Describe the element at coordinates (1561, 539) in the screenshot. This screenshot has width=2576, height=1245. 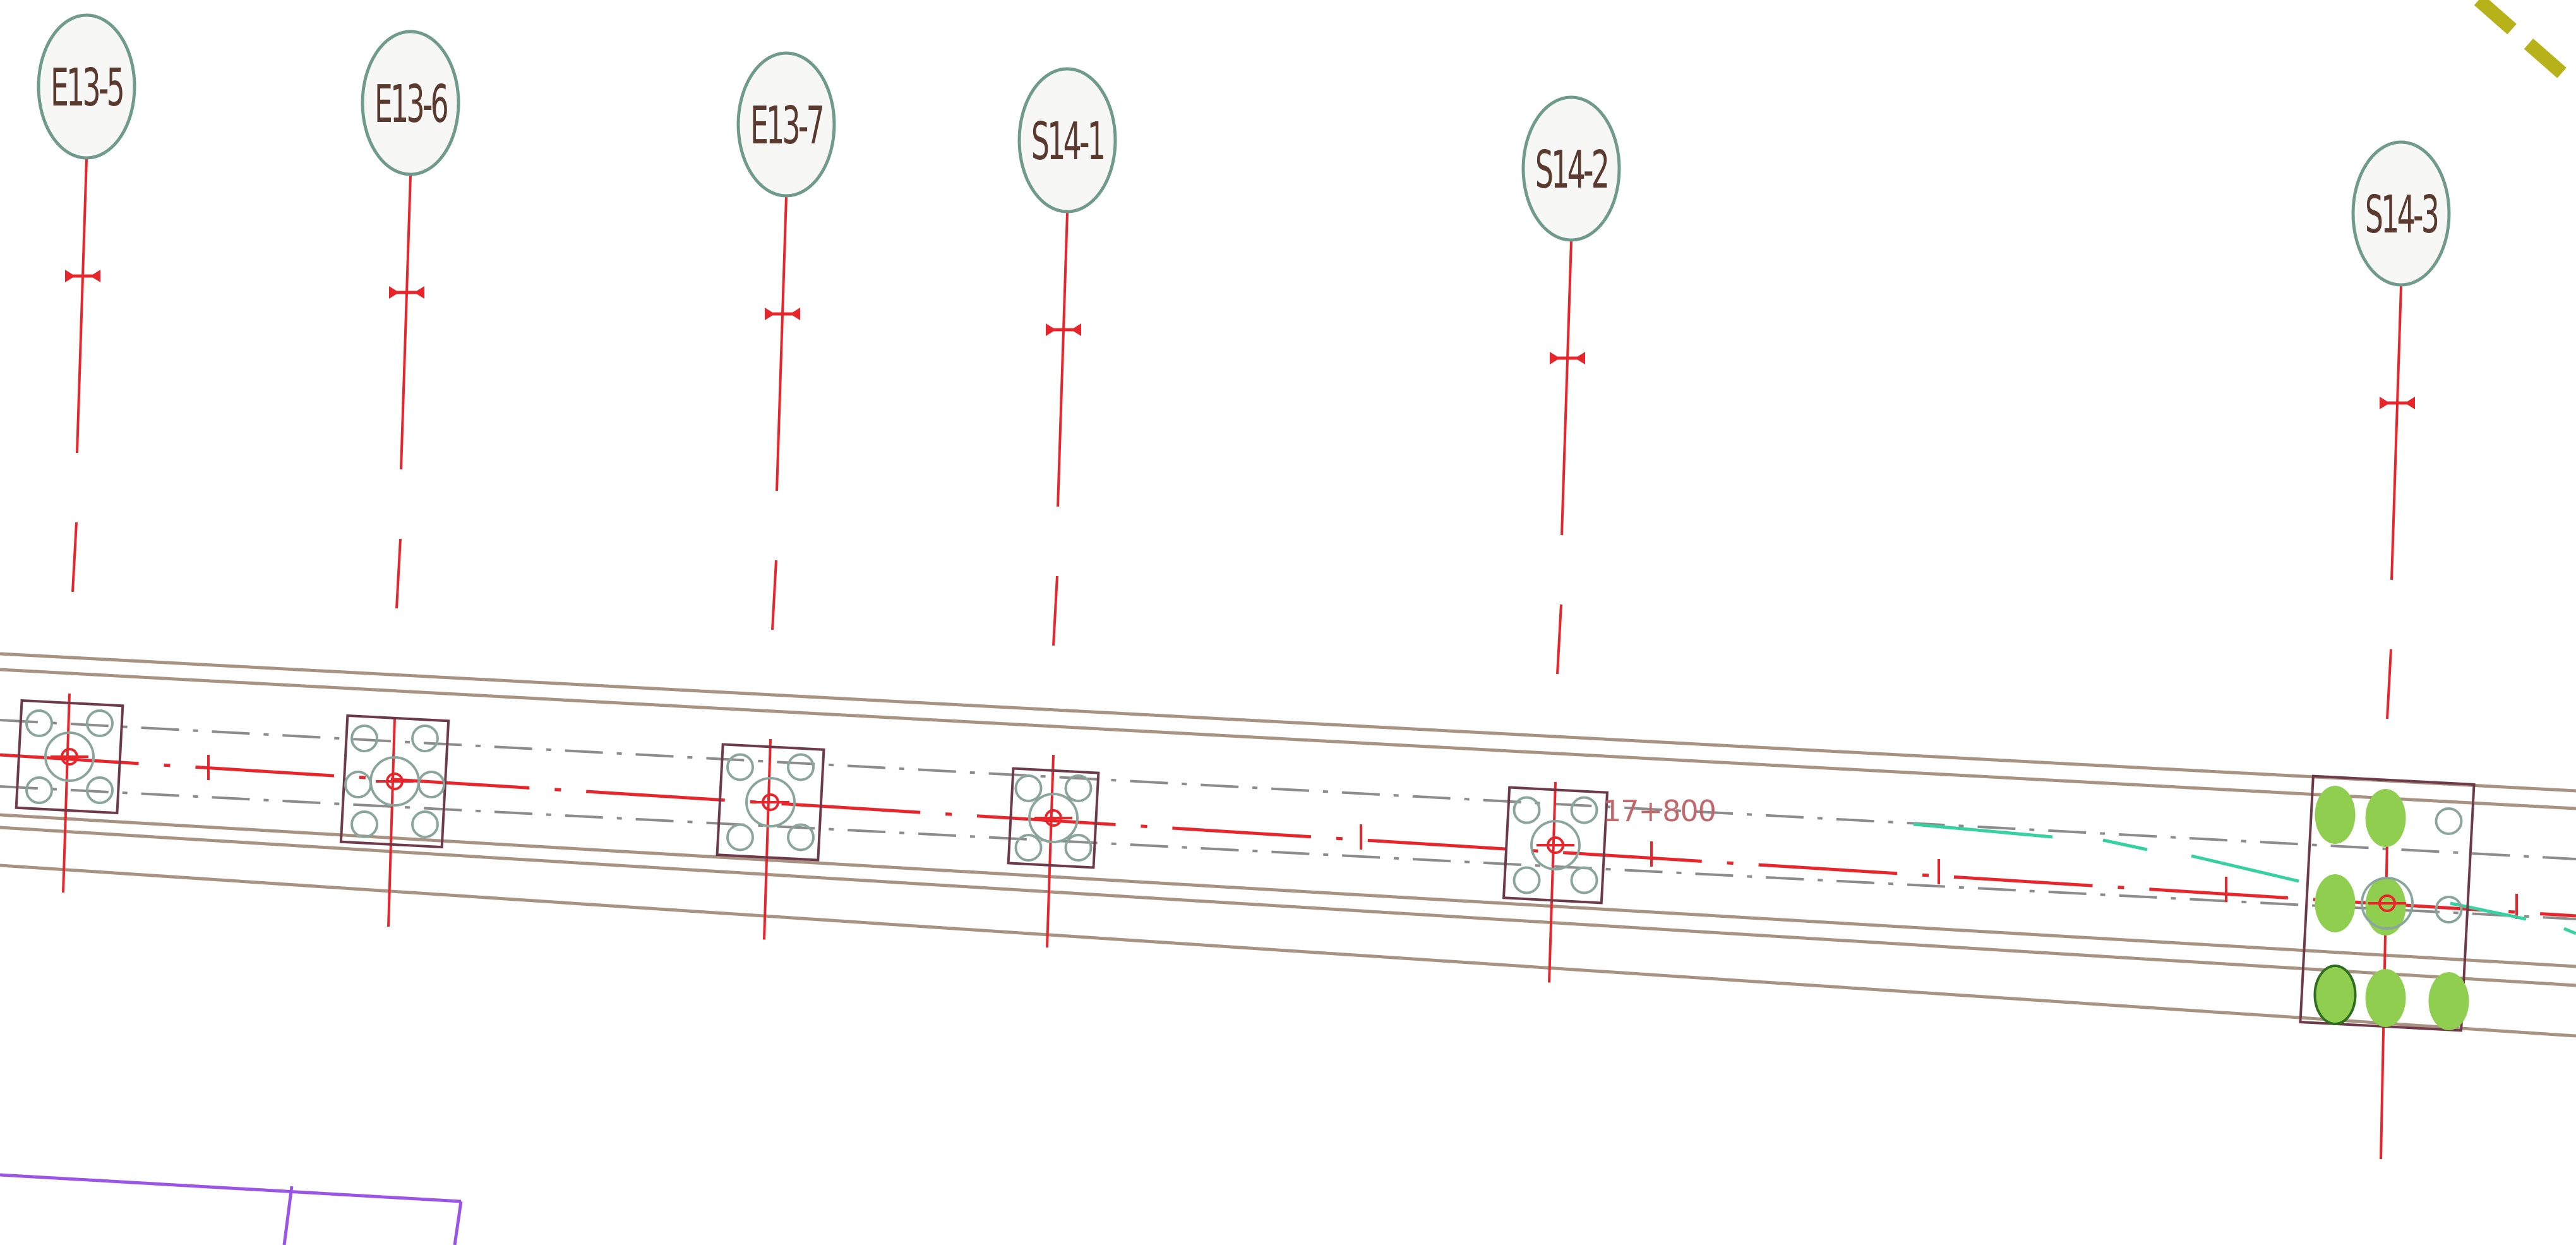
I see `pier-s14-2: S14-2` at that location.